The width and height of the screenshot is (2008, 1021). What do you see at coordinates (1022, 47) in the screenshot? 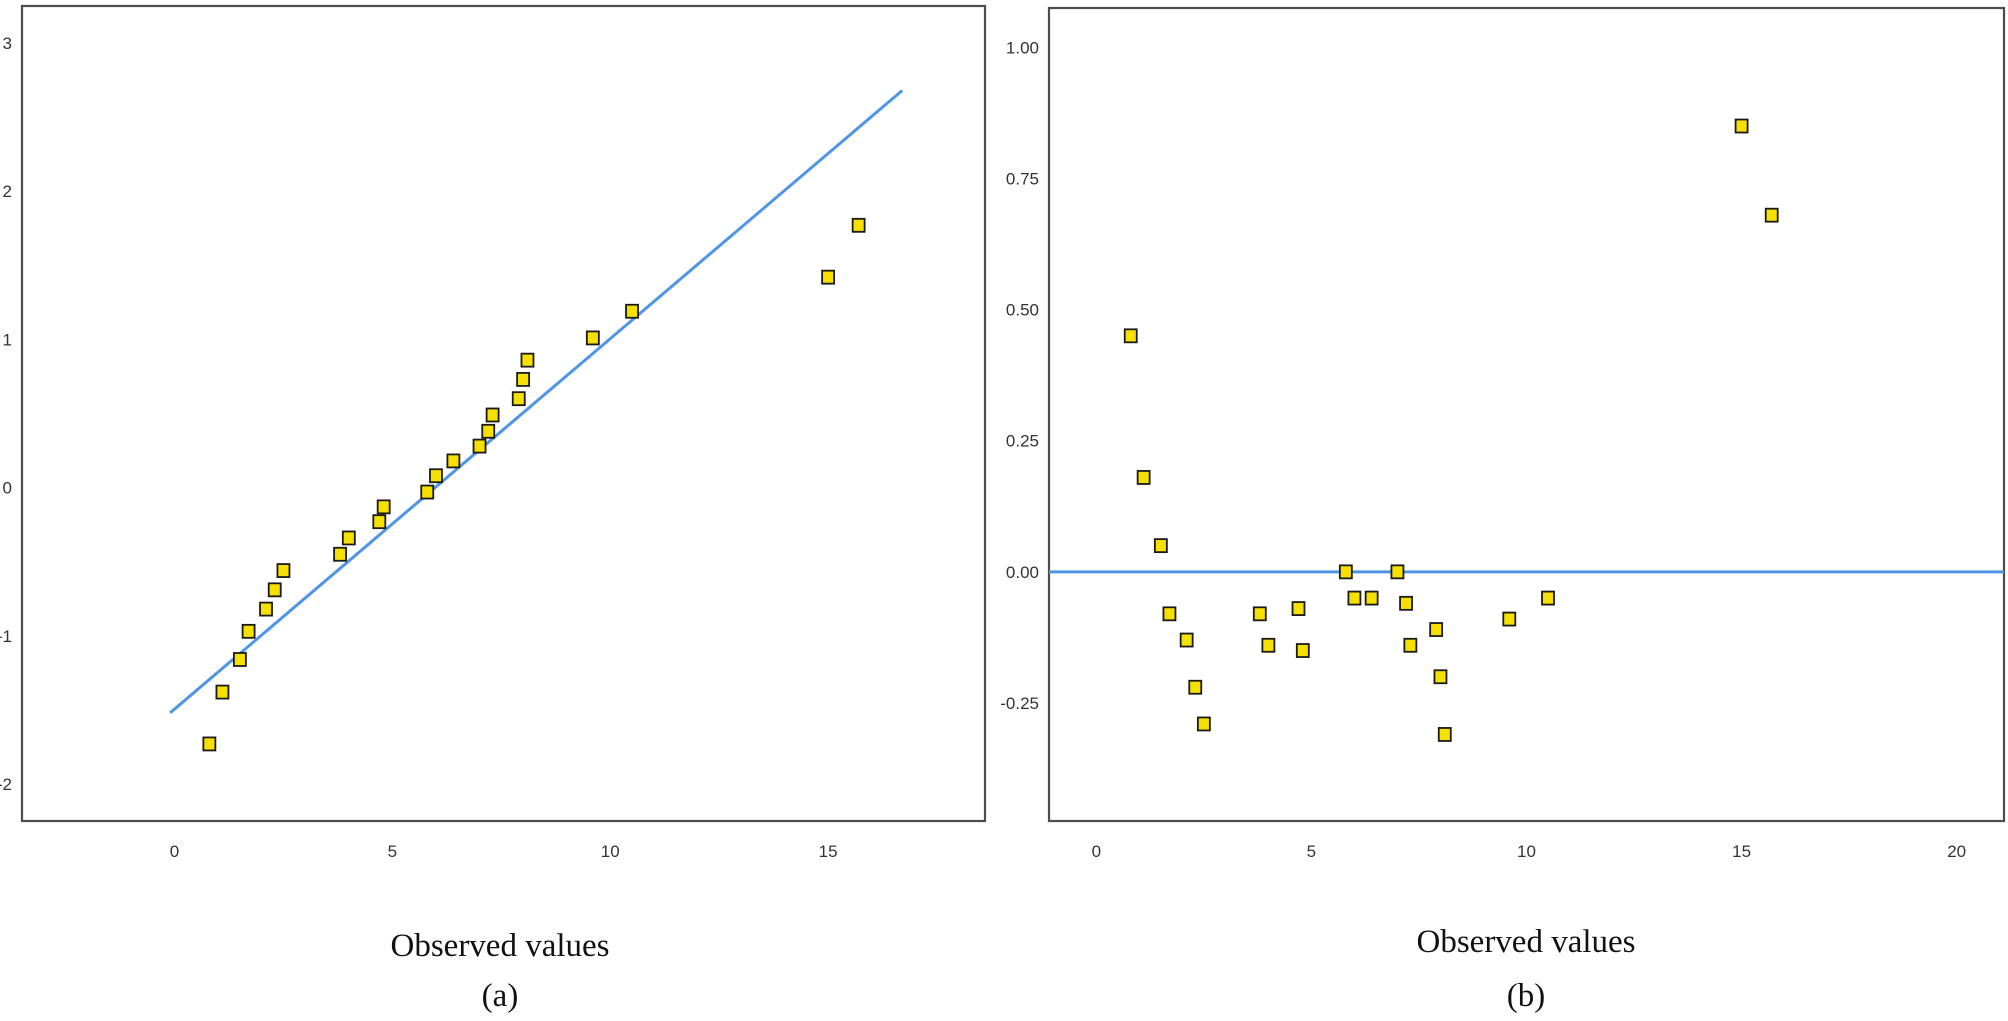
I see `panel-b-y-tick-label: 1.00` at bounding box center [1022, 47].